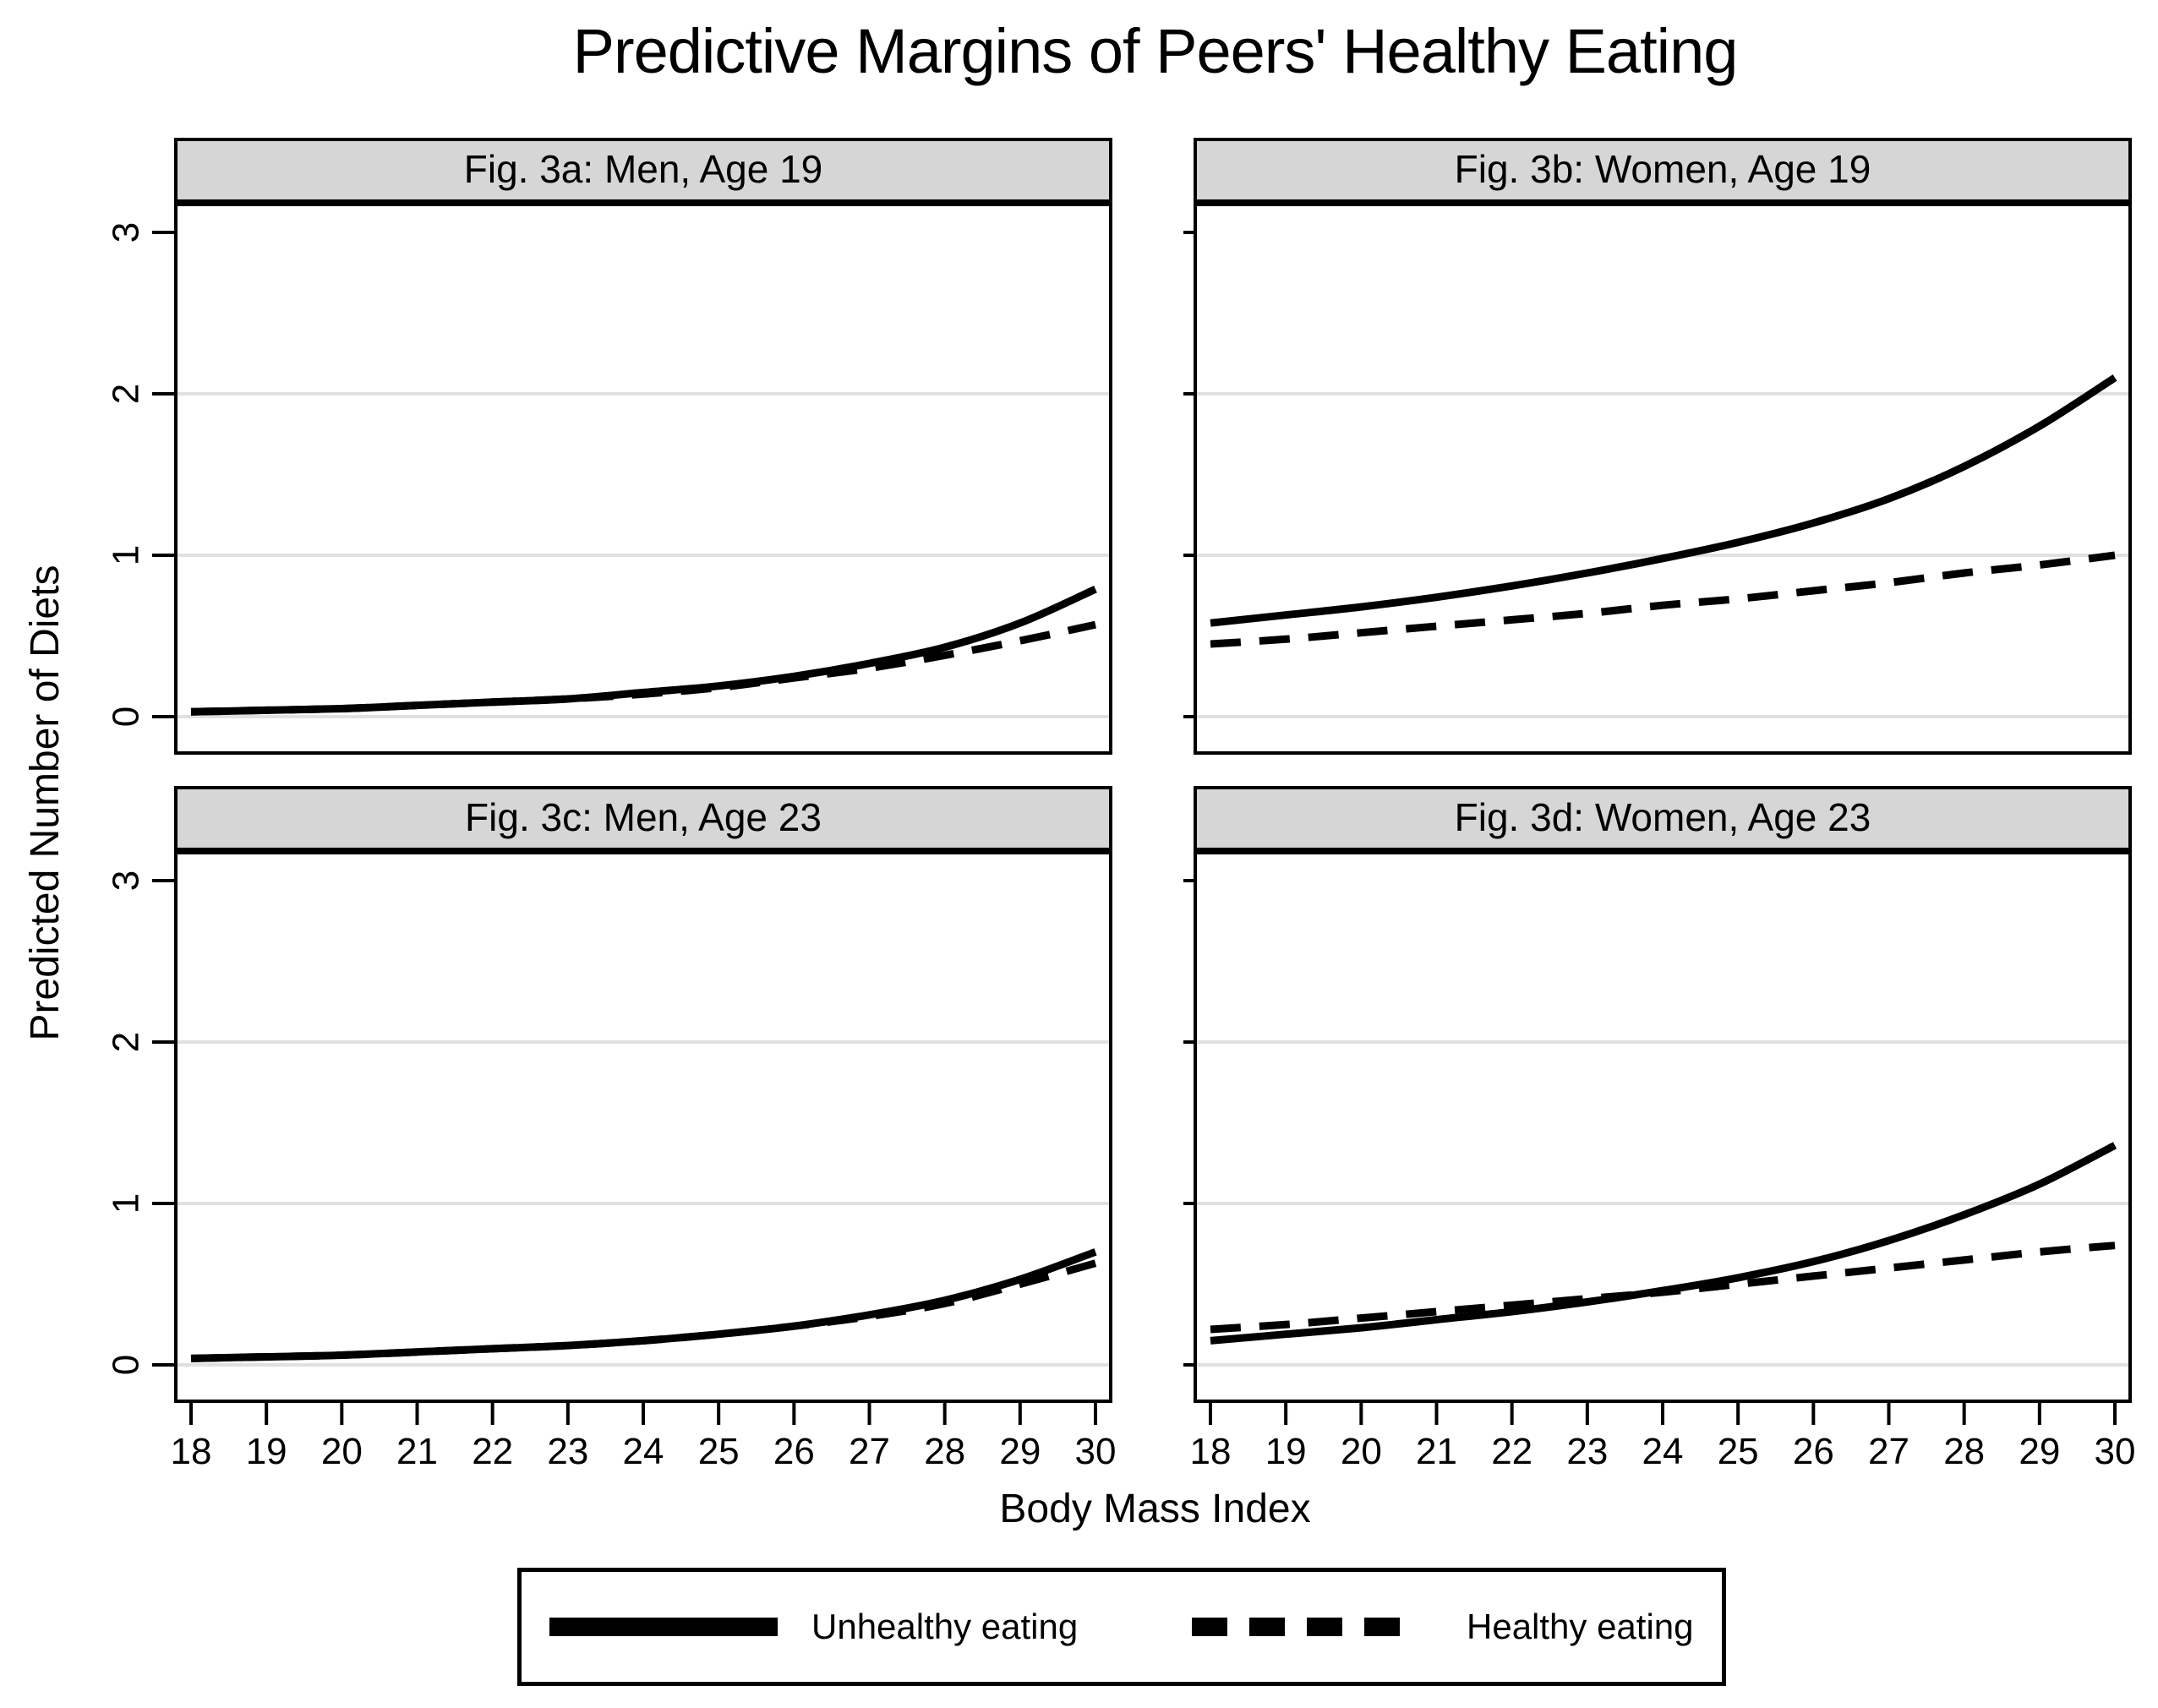 This screenshot has height=1708, width=2158. I want to click on legend-dashed-line-swatch, so click(1306, 1627).